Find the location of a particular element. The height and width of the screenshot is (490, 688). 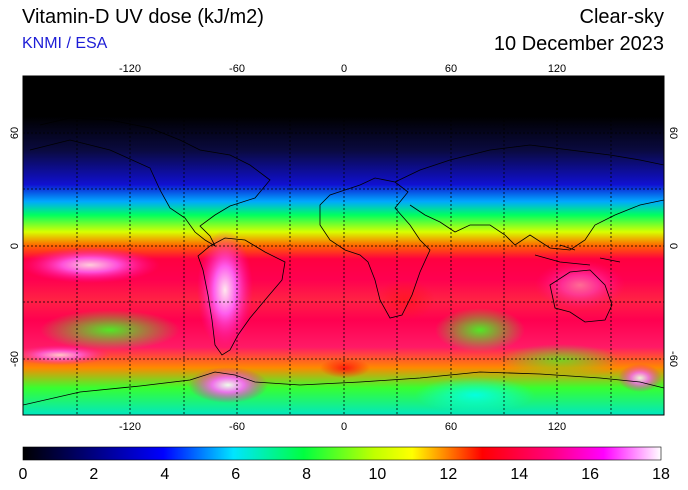

lon-tick-top: 120 is located at coordinates (557, 69).